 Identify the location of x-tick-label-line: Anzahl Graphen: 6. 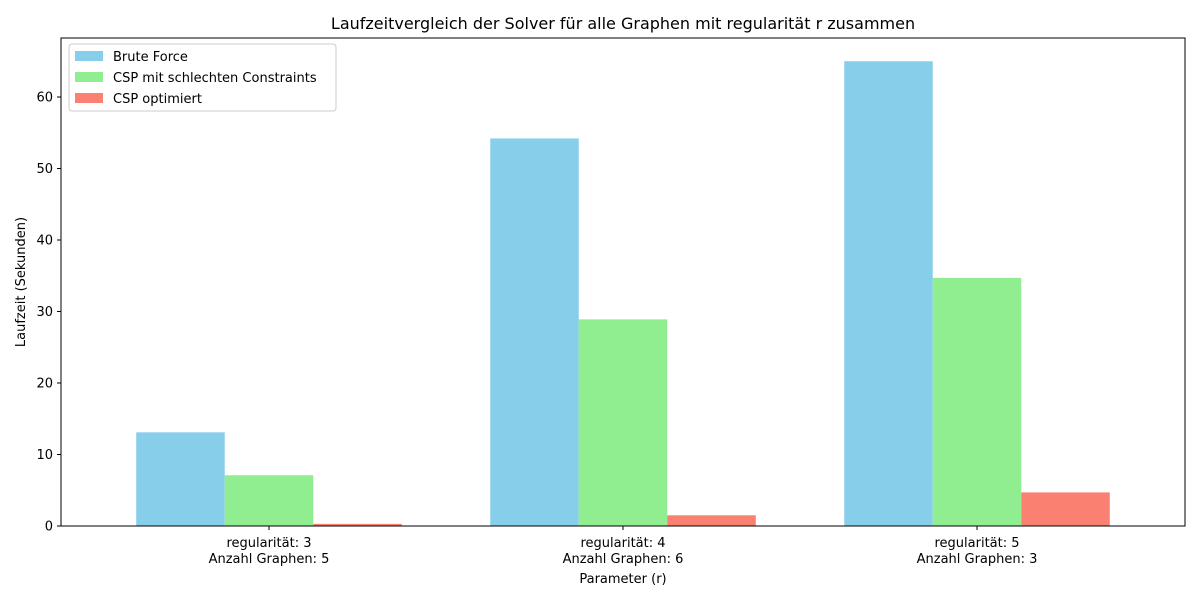
(623, 559).